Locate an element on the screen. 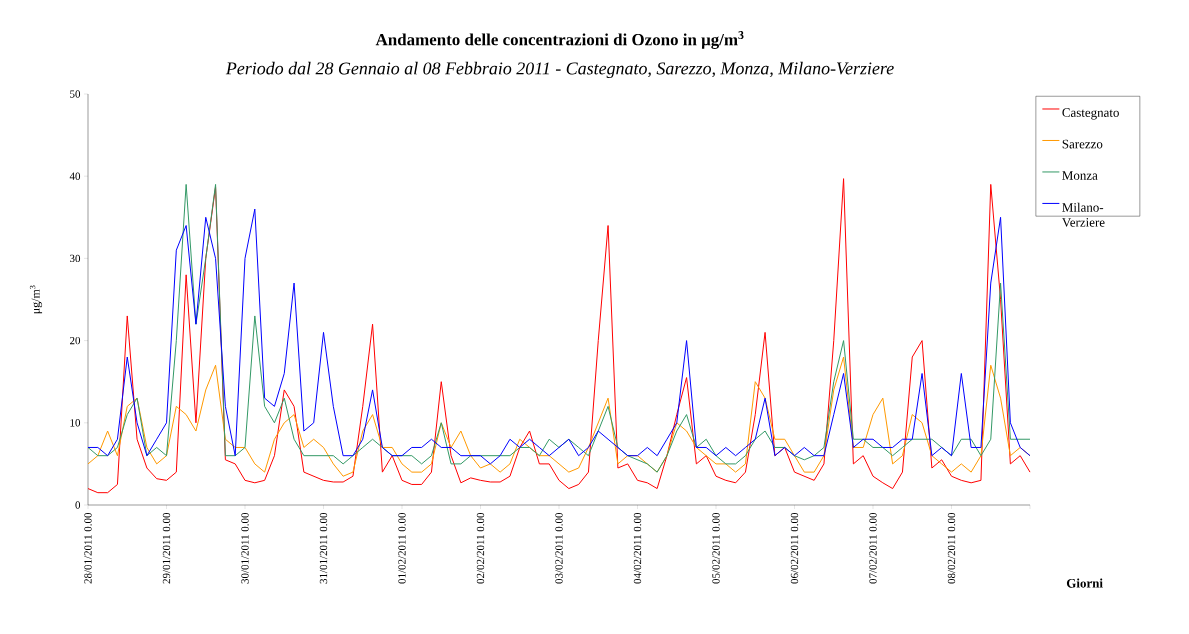 The image size is (1189, 634). y-tick-label: 40 is located at coordinates (75, 176).